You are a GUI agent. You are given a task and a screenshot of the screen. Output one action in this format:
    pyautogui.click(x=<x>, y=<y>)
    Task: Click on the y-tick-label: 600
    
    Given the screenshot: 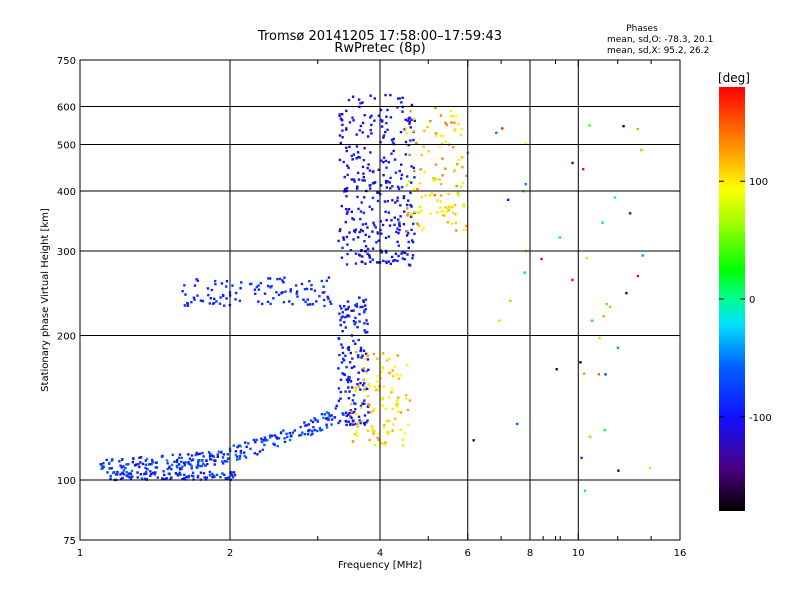 What is the action you would take?
    pyautogui.click(x=66, y=108)
    